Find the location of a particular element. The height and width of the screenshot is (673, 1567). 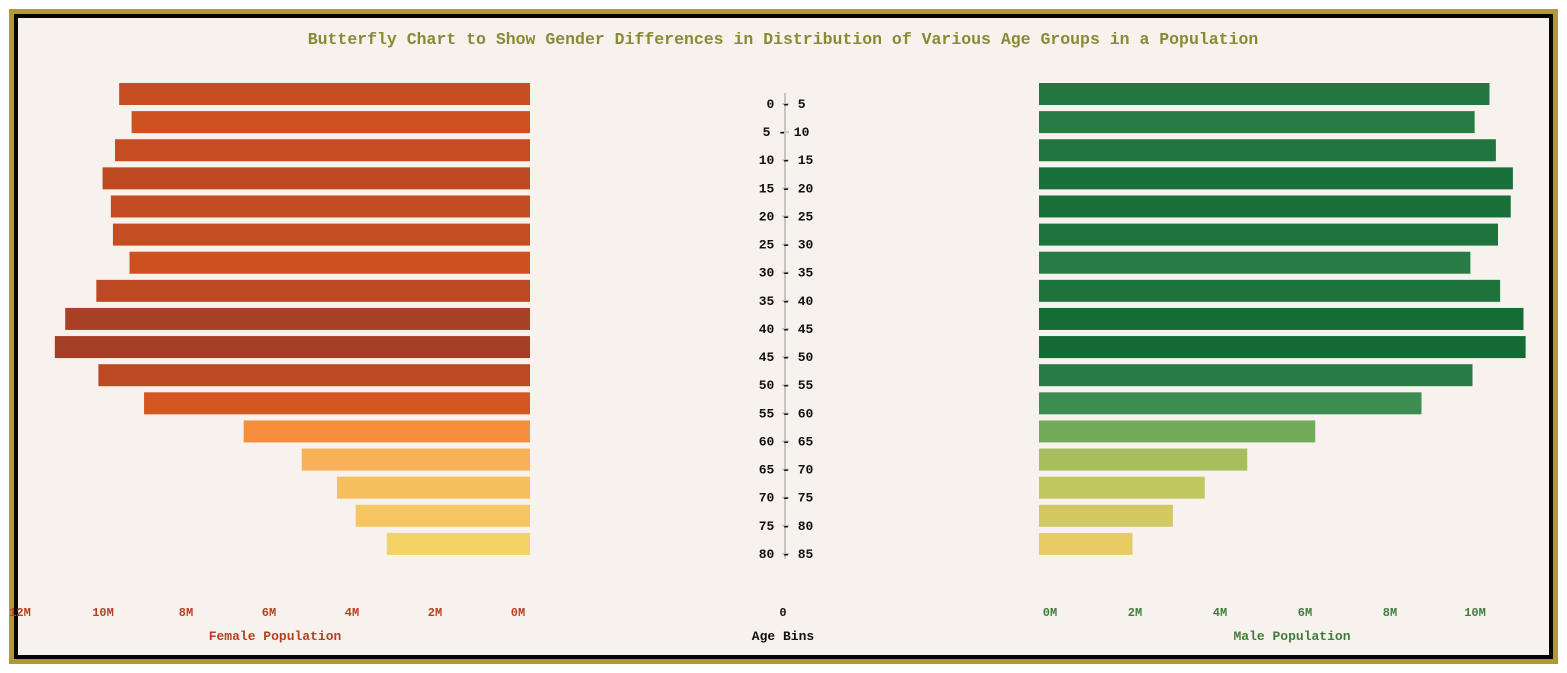

female-axis-label: Female Population is located at coordinates (275, 636).